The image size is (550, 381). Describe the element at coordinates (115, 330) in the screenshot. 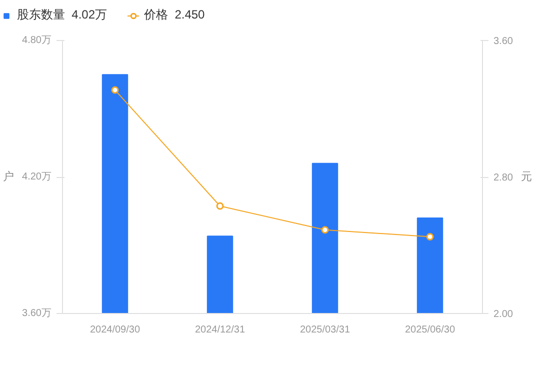

I see `x-tick-label: 2024/09/30` at that location.